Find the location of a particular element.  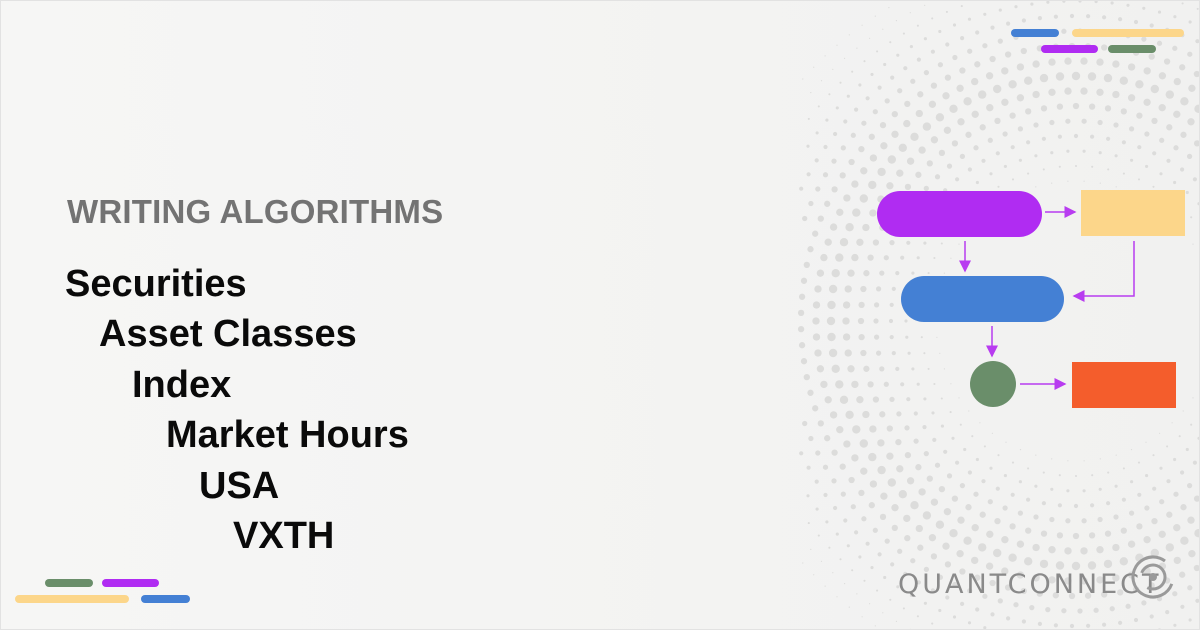

deco-bar-blue-top is located at coordinates (1035, 33).